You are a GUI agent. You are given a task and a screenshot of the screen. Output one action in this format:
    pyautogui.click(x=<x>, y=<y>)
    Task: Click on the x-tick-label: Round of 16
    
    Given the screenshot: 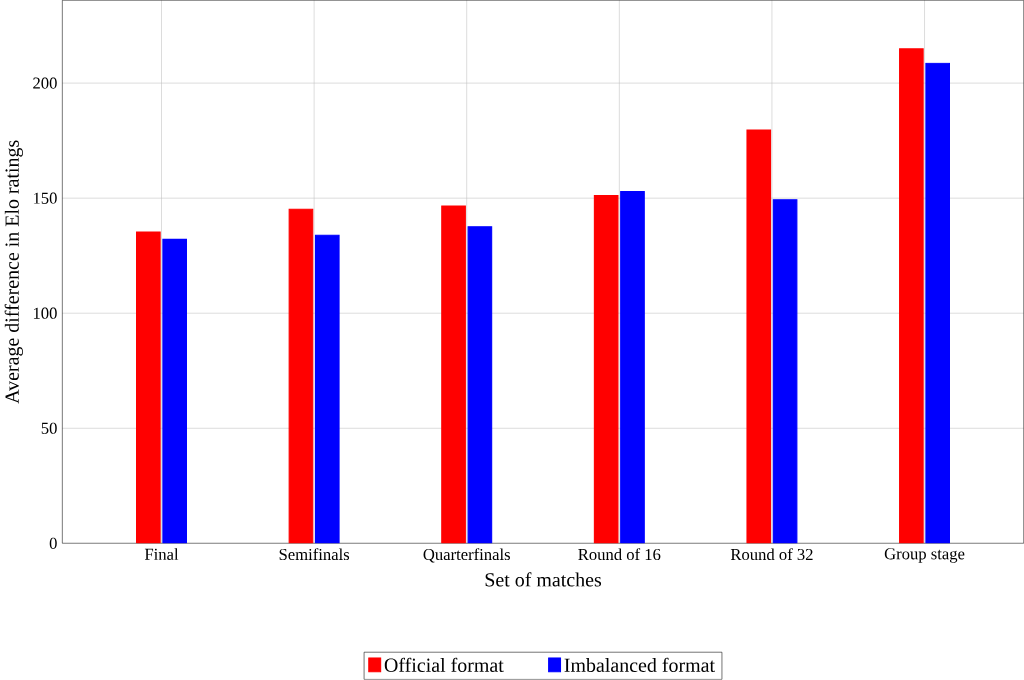 What is the action you would take?
    pyautogui.click(x=619, y=554)
    